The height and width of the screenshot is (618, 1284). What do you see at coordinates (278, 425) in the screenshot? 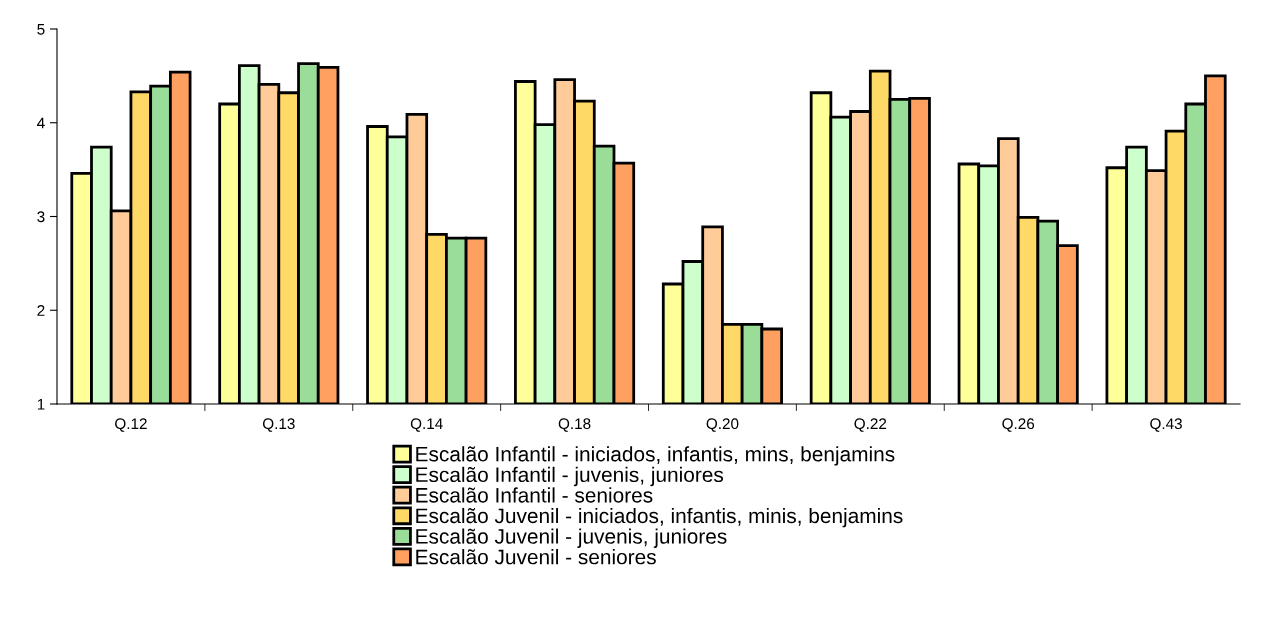
I see `x-tick-label: Q.13` at bounding box center [278, 425].